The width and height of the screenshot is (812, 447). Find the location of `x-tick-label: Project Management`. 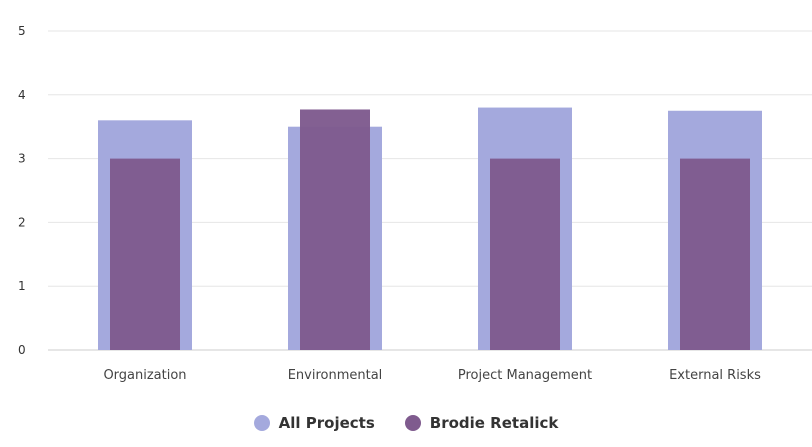

x-tick-label: Project Management is located at coordinates (525, 375).